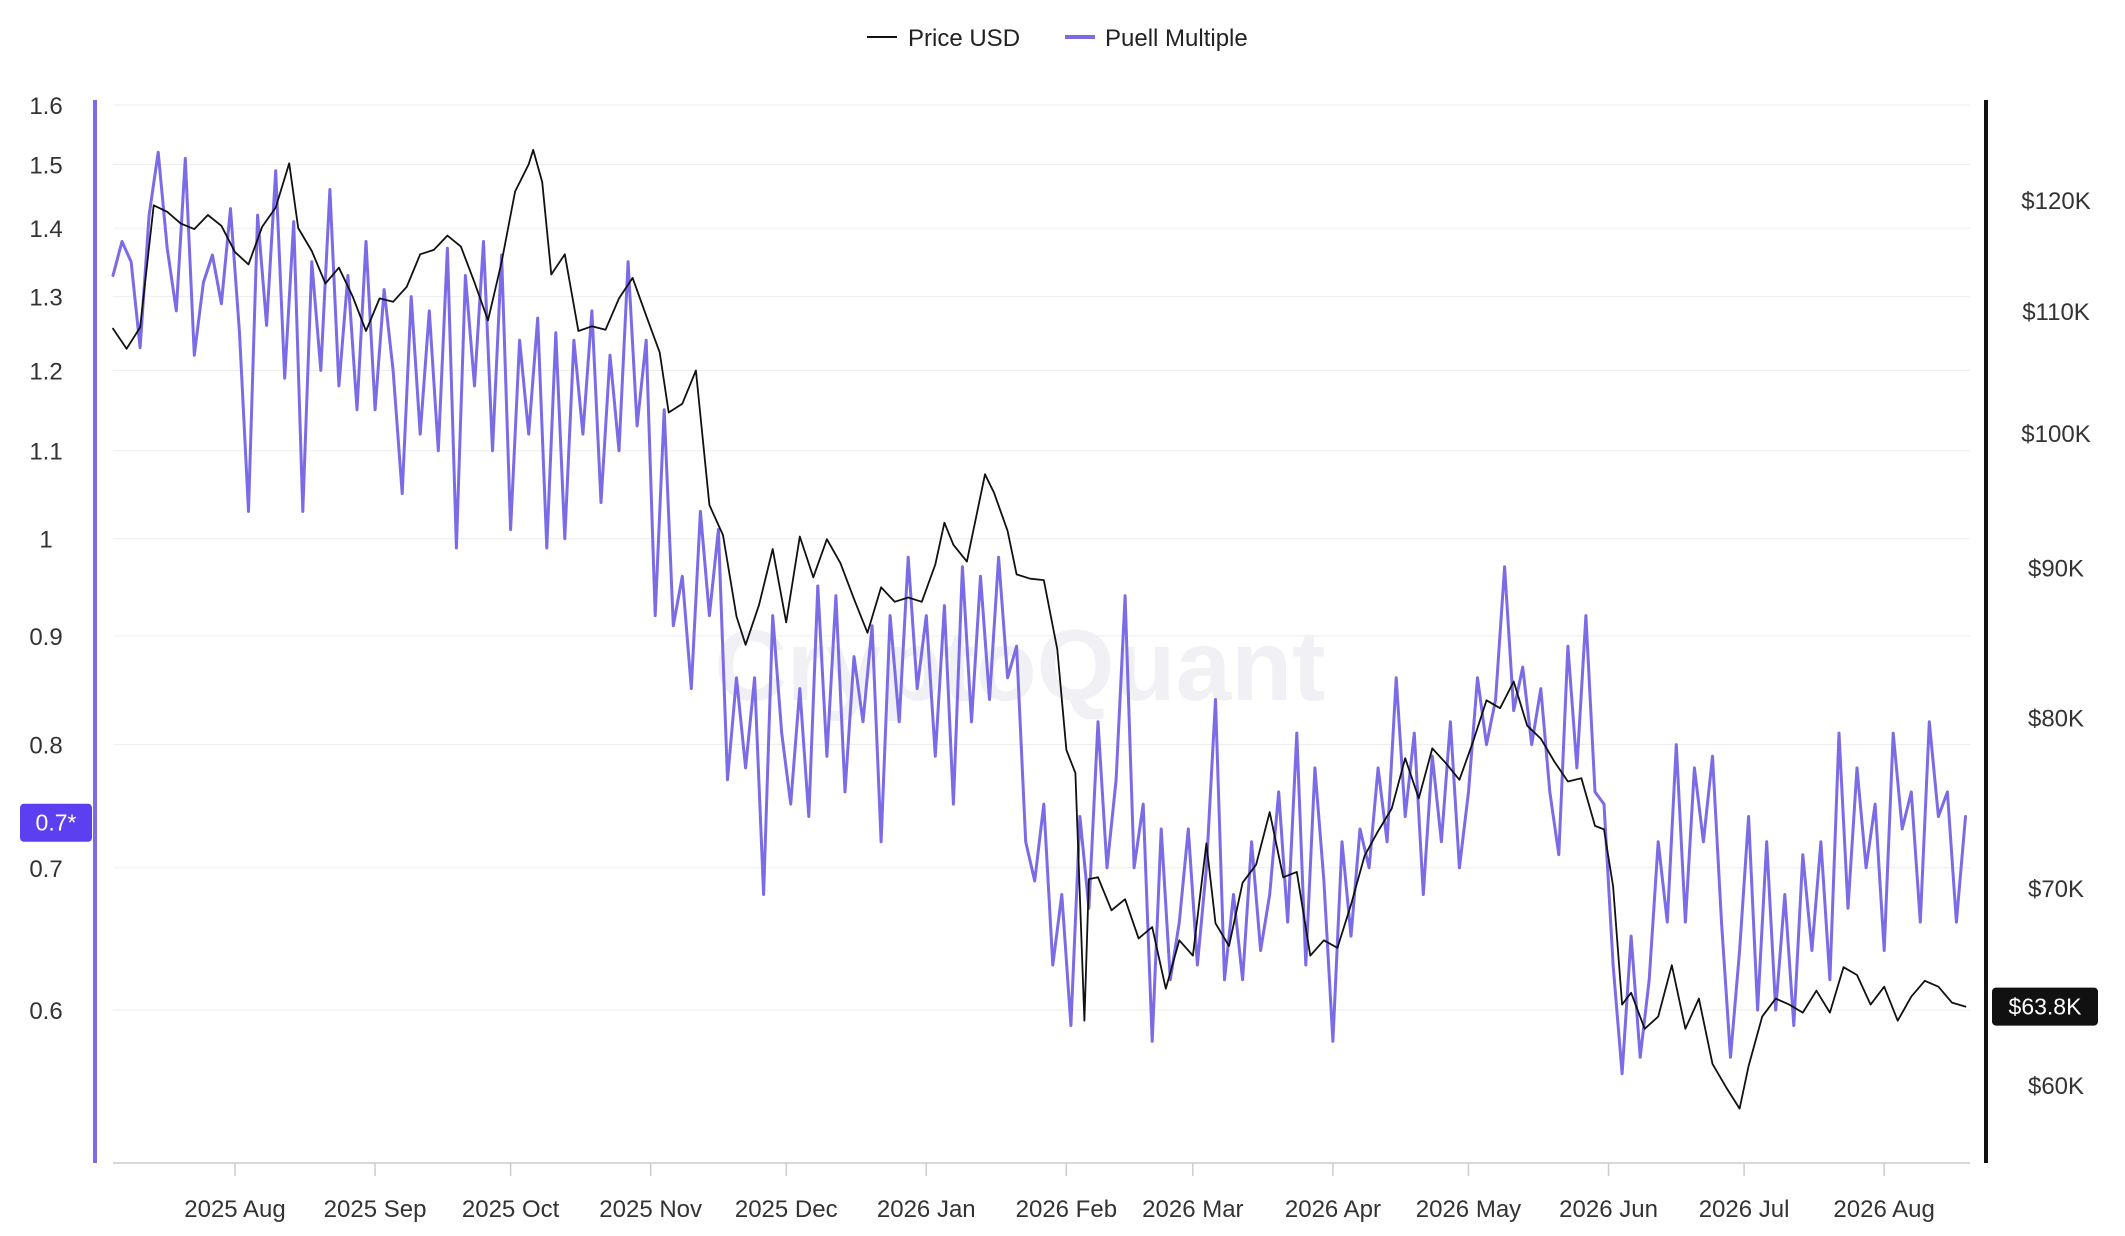 The height and width of the screenshot is (1236, 2125). I want to click on y-left-tick-label: 1.3, so click(45, 298).